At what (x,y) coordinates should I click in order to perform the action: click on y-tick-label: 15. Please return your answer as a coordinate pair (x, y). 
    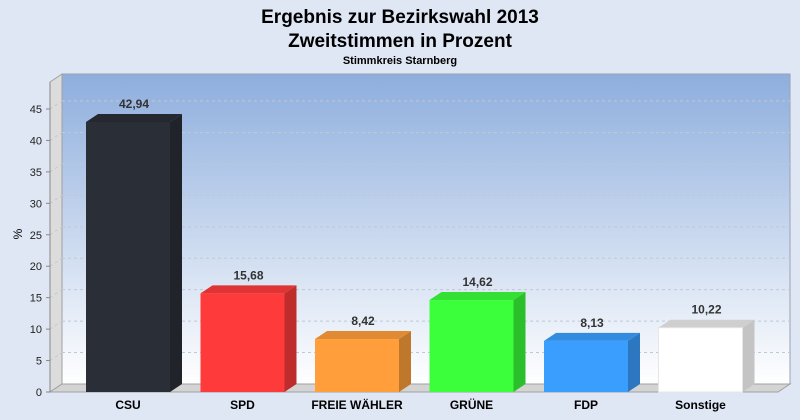
    Looking at the image, I should click on (36, 299).